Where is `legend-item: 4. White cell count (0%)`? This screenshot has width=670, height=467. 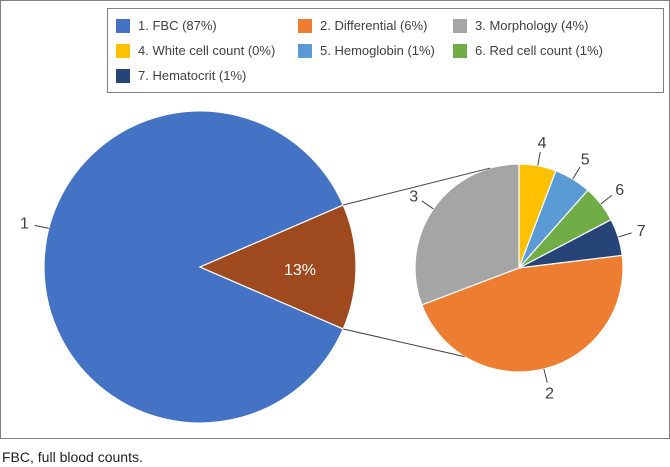 legend-item: 4. White cell count (0%) is located at coordinates (195, 50).